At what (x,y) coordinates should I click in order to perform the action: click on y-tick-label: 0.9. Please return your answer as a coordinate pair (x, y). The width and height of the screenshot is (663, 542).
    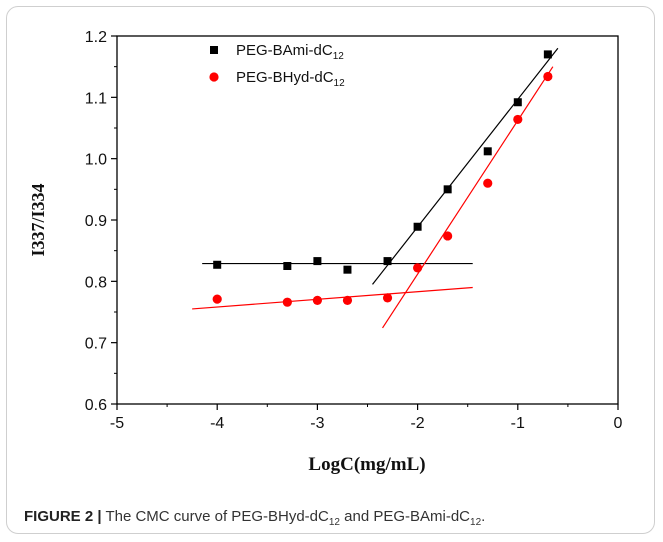
    Looking at the image, I should click on (96, 221).